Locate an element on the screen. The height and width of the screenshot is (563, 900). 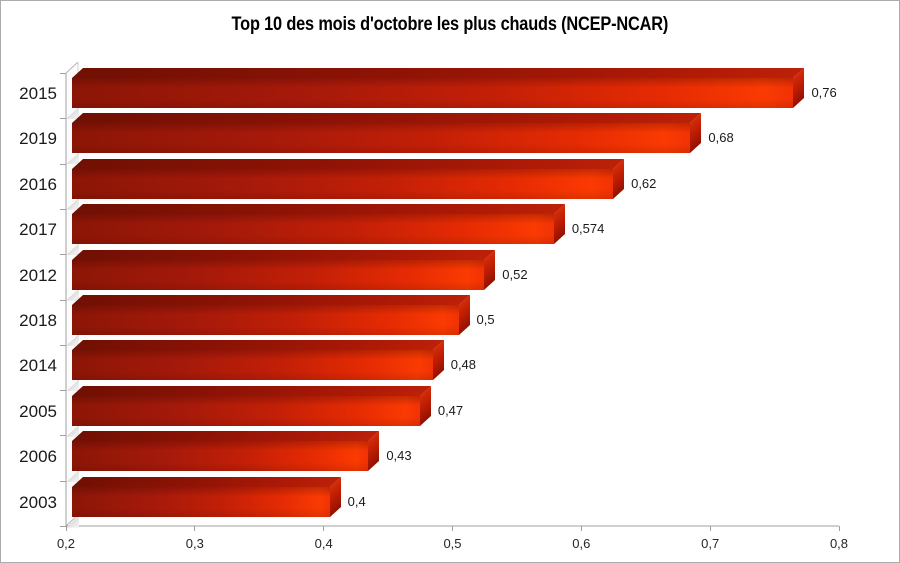
category-label: 2018 is located at coordinates (38, 320).